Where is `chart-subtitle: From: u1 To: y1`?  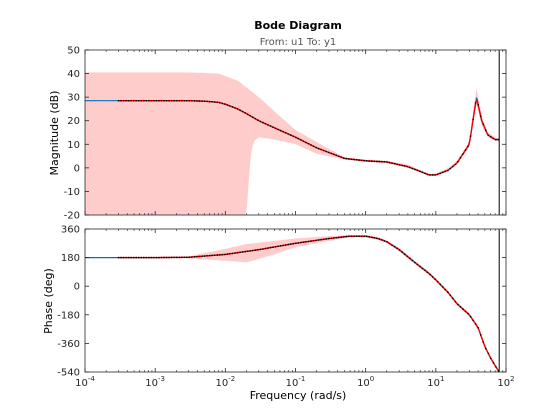 chart-subtitle: From: u1 To: y1 is located at coordinates (298, 42).